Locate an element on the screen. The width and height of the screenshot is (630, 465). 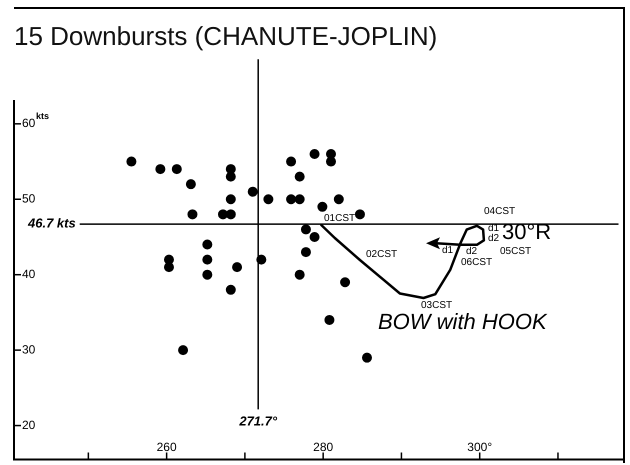
annotation: 05CST is located at coordinates (516, 251).